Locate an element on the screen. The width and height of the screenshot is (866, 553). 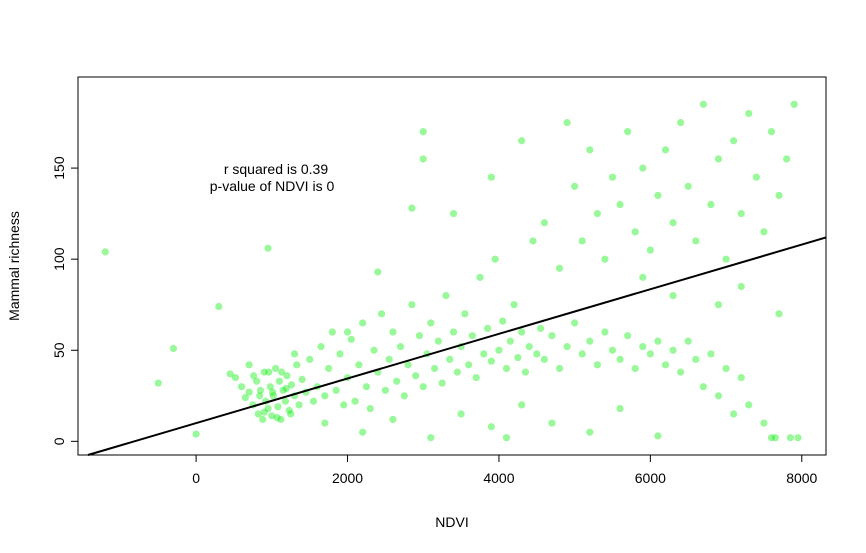
y-tick-label: 50 is located at coordinates (59, 350).